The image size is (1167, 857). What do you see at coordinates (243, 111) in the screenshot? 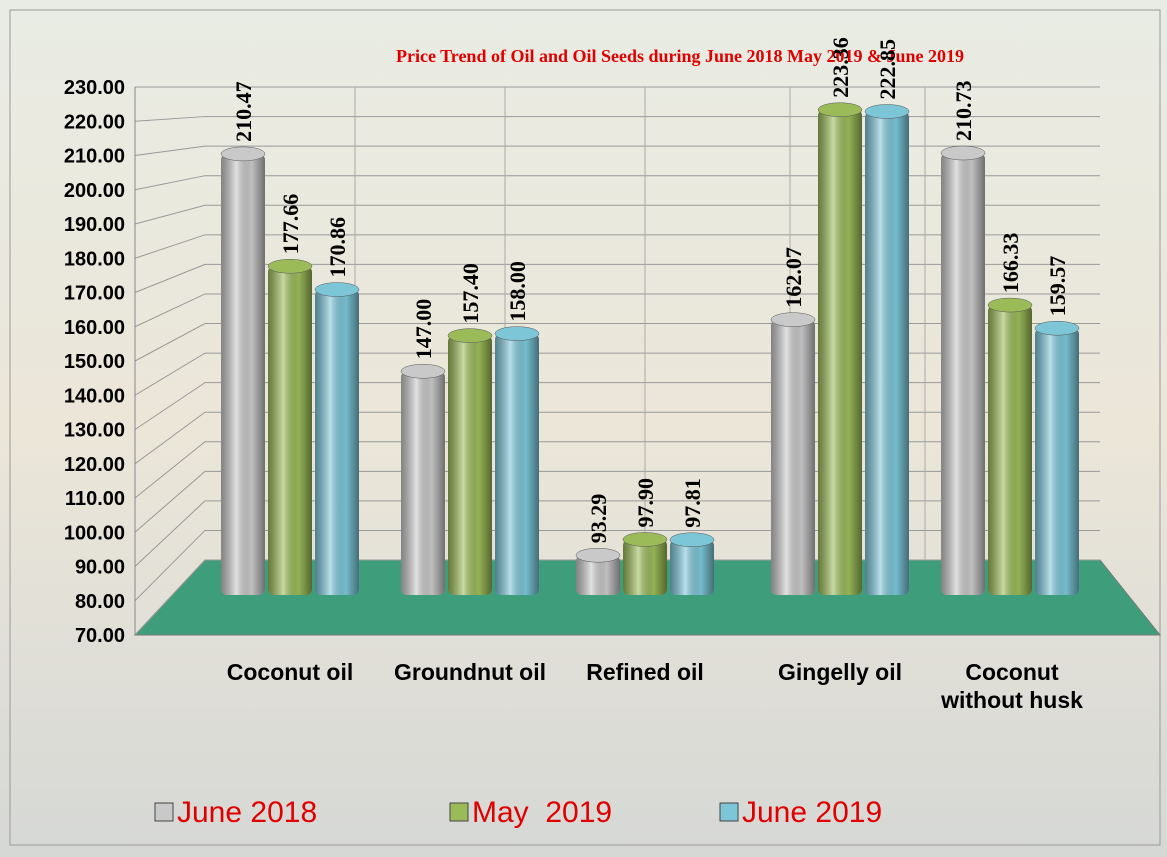
I see `value-label: 210.47` at bounding box center [243, 111].